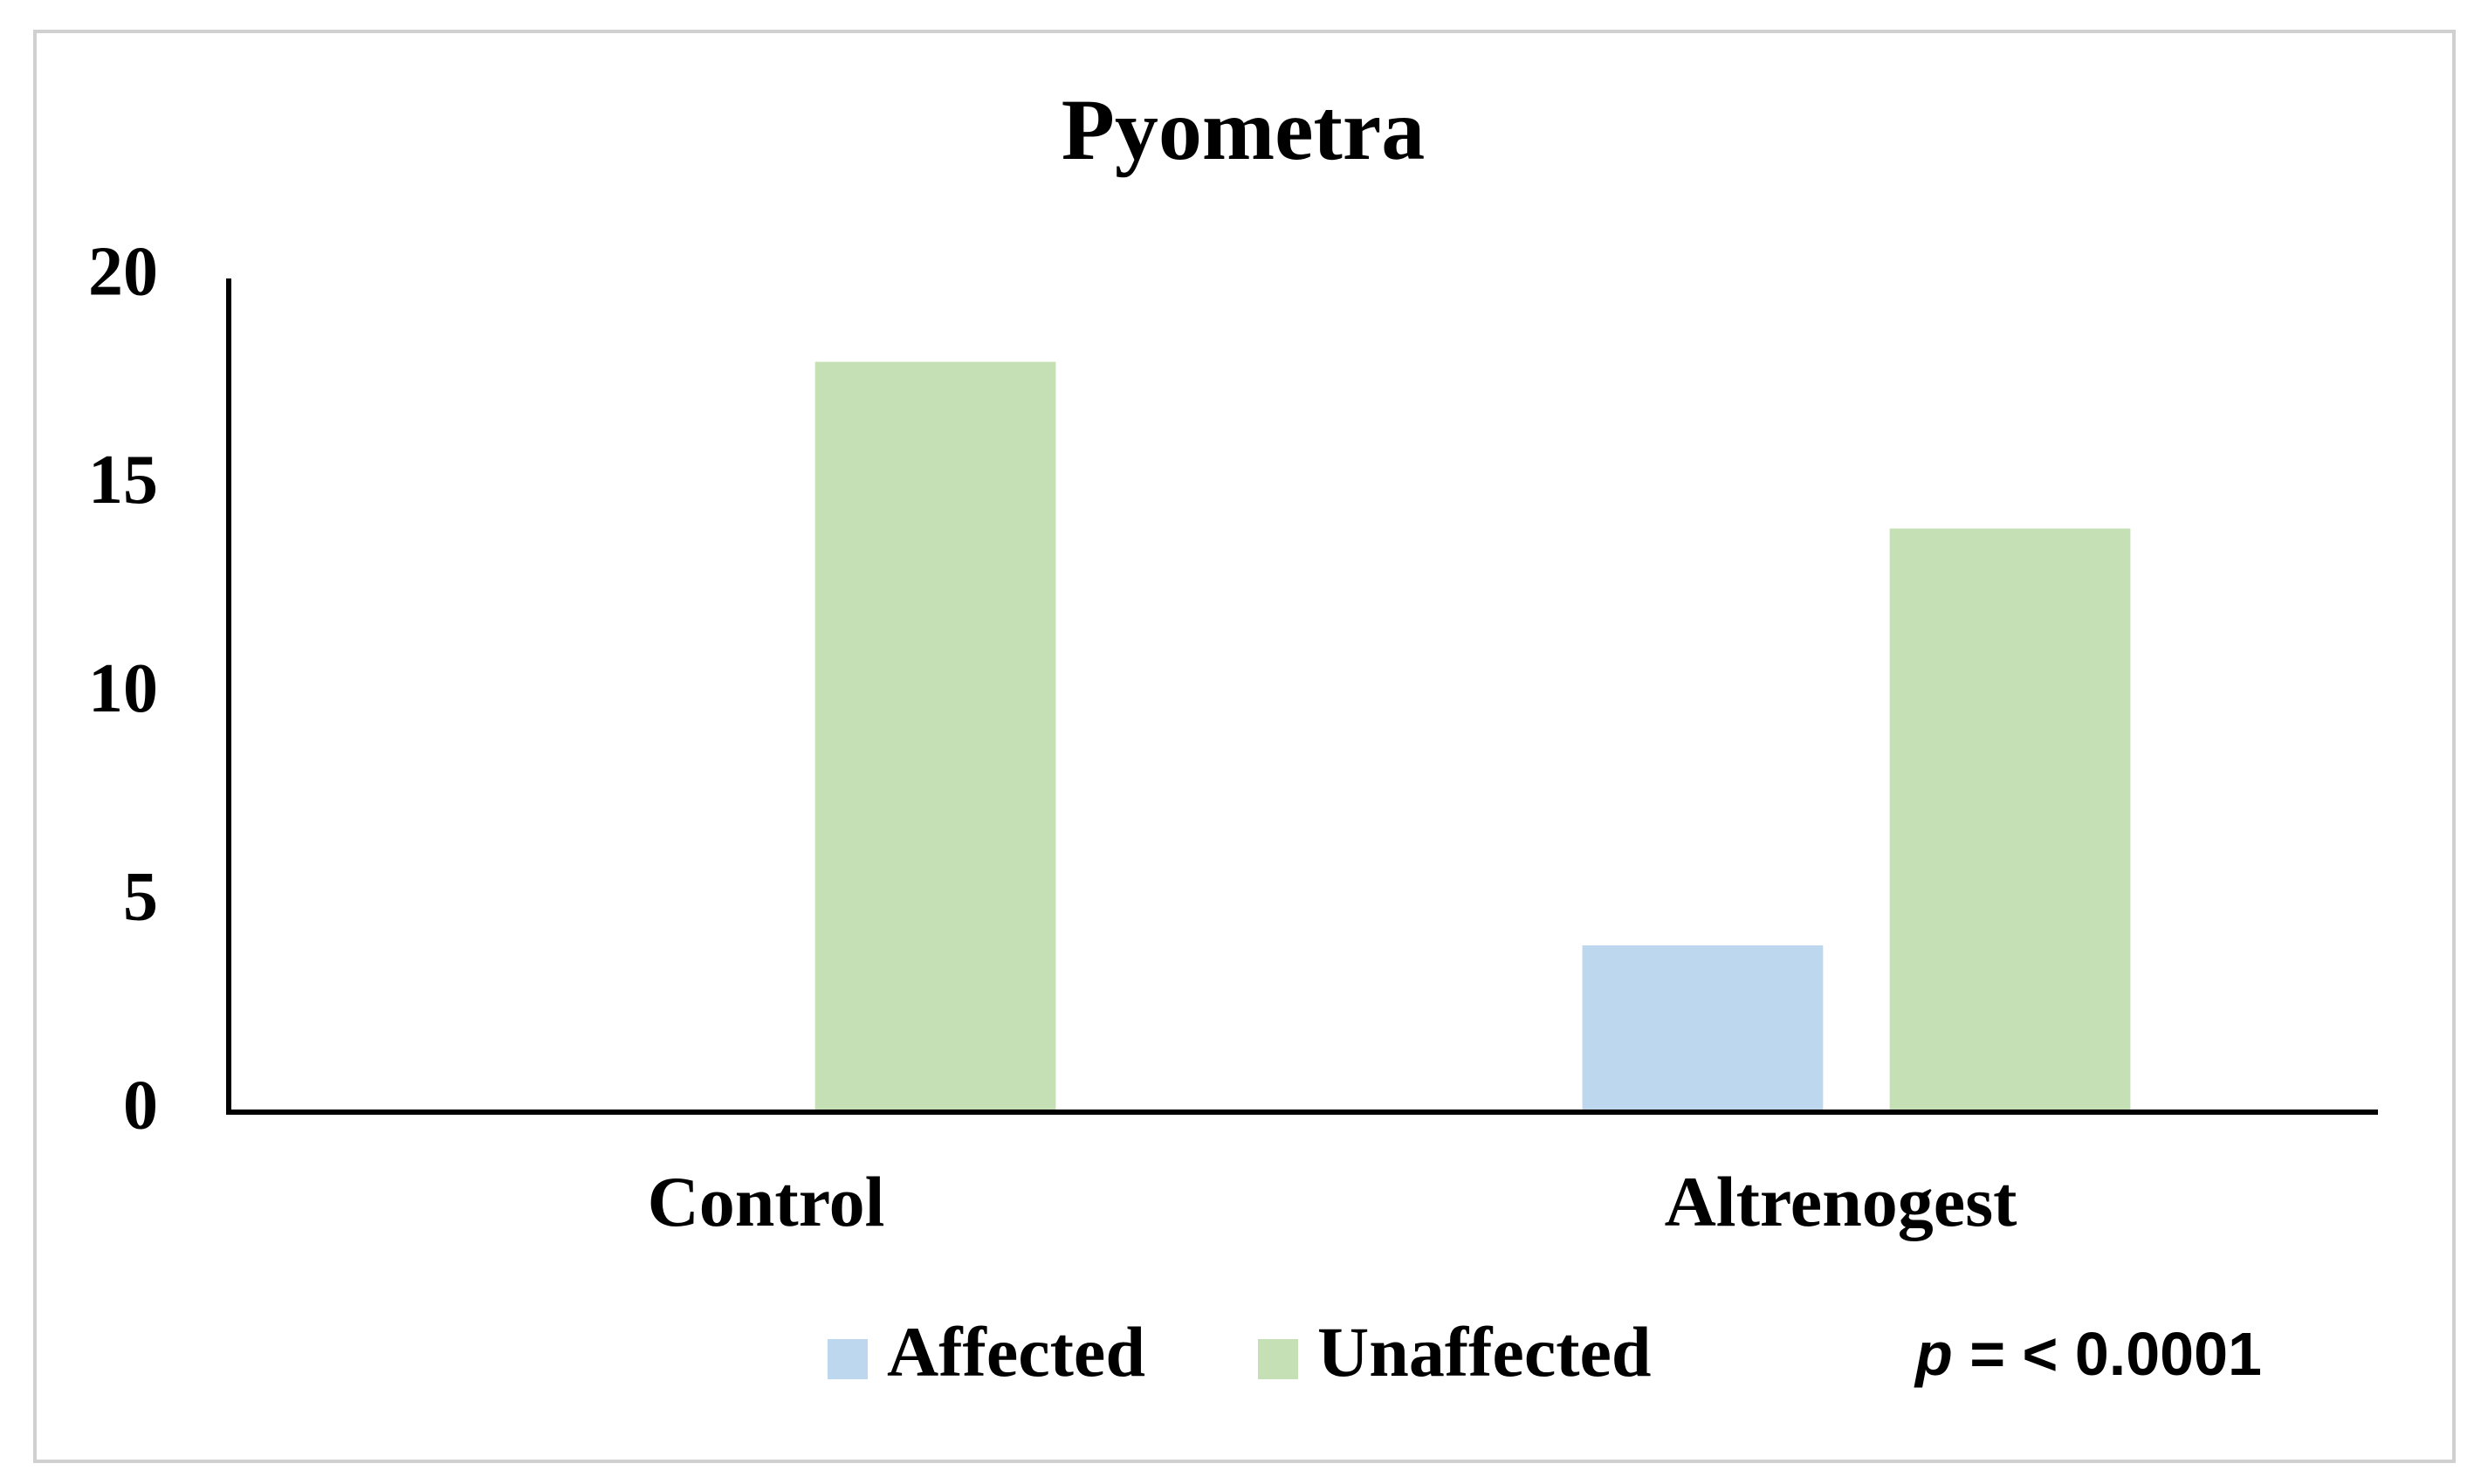  Describe the element at coordinates (766, 1201) in the screenshot. I see `x-tick-label: Control` at that location.